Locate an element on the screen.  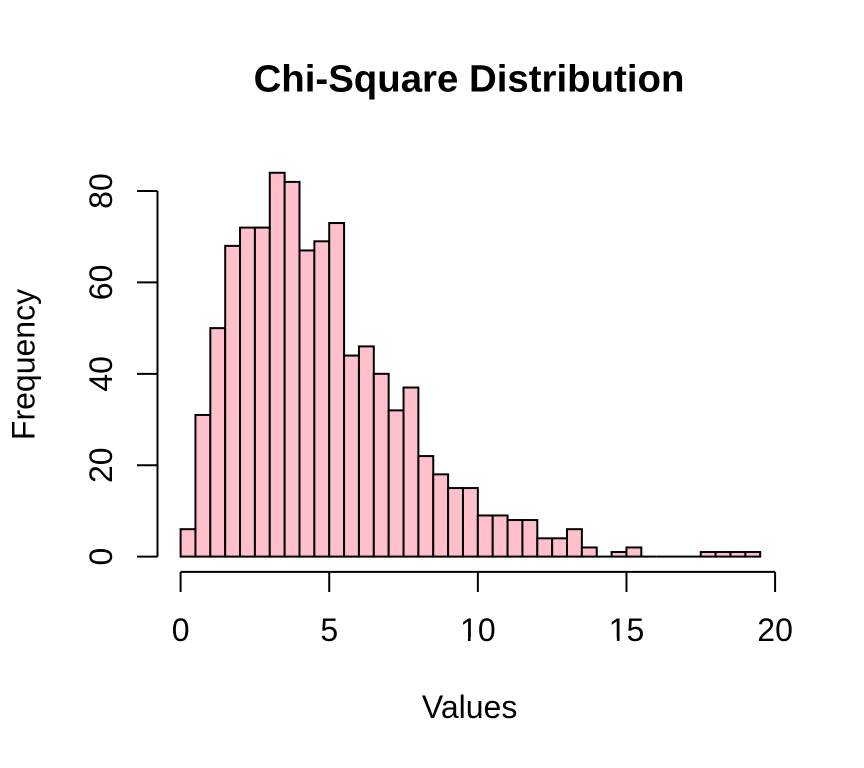
svg-text: 40 is located at coordinates (101, 374).